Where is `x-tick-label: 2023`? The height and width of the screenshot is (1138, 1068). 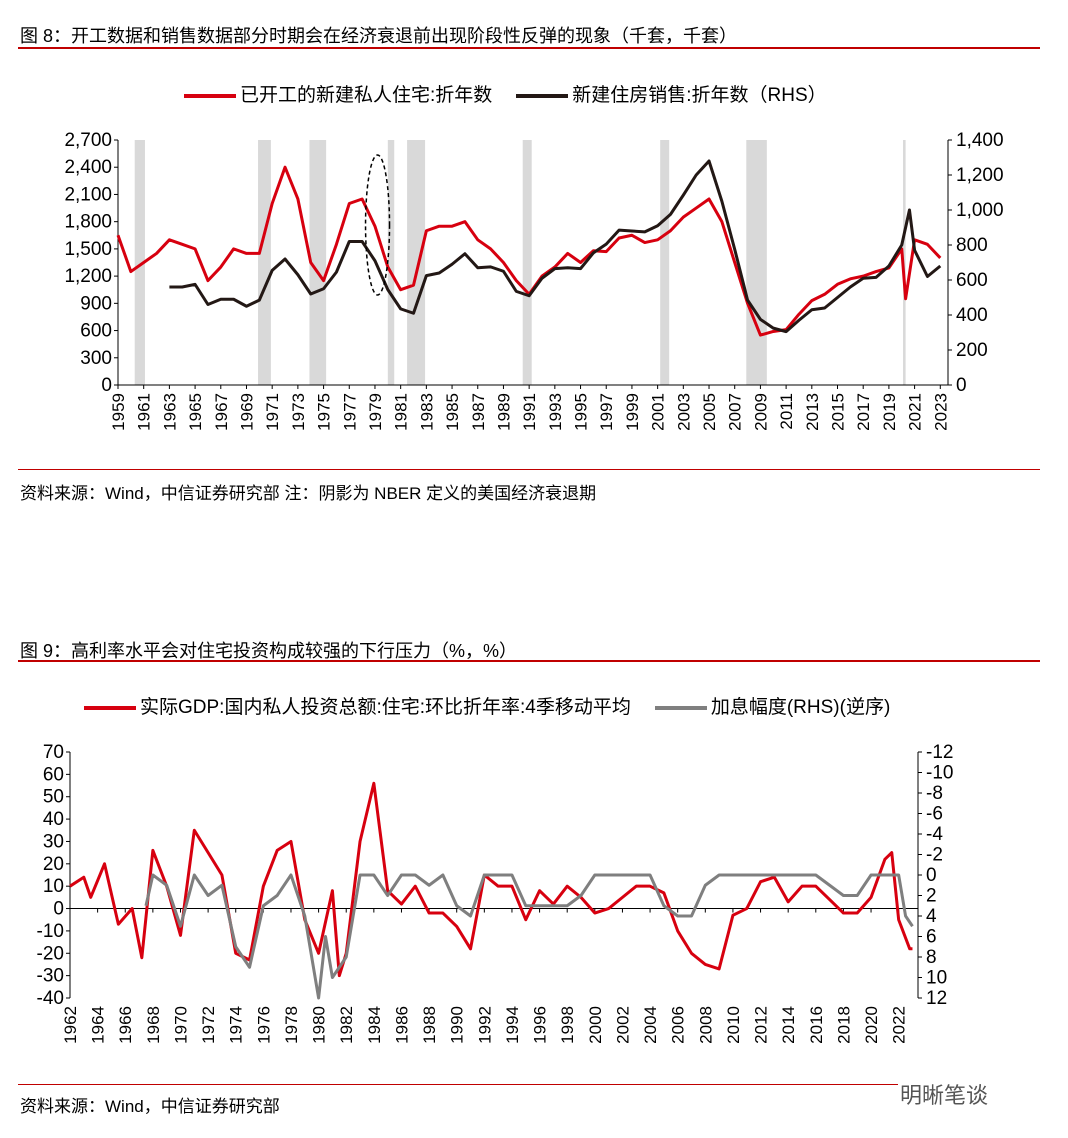 x-tick-label: 2023 is located at coordinates (940, 412).